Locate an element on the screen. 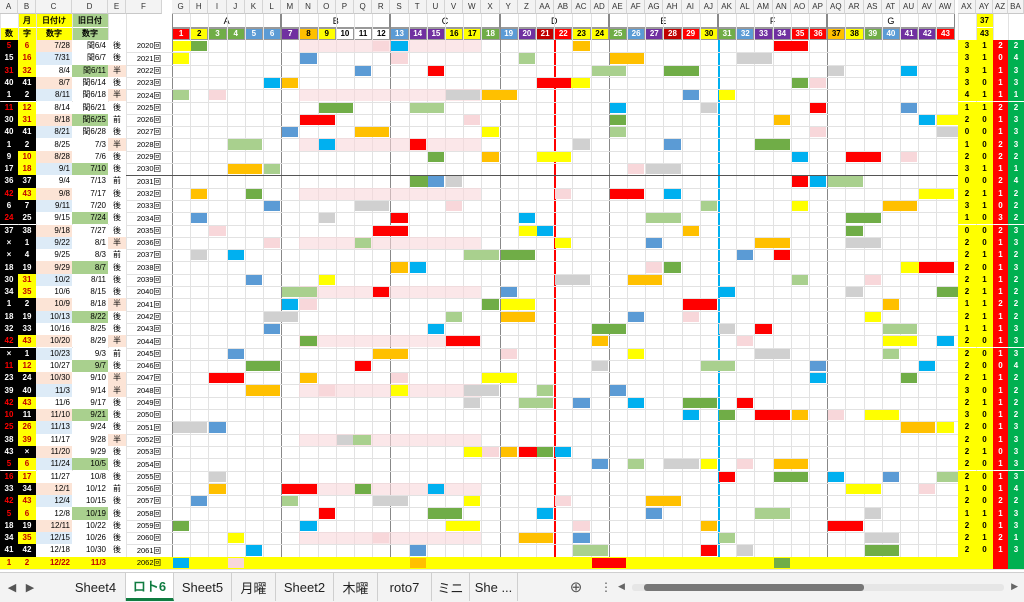 The height and width of the screenshot is (602, 1024). column-header: AS is located at coordinates (872, 7).